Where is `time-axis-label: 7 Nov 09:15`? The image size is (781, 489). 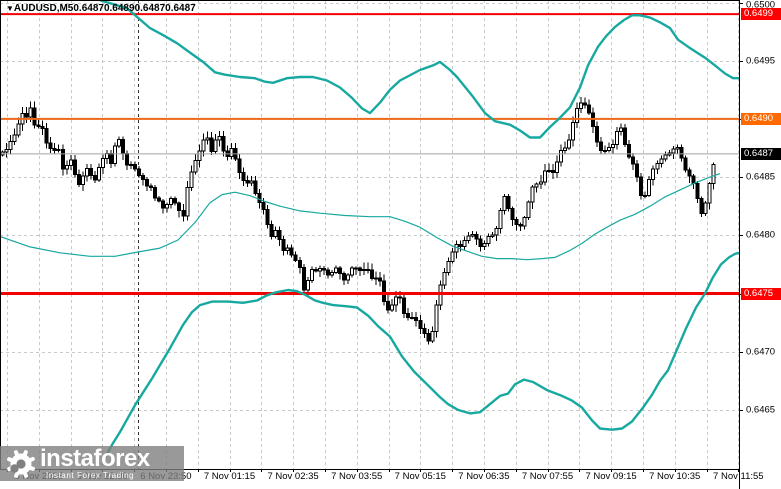
time-axis-label: 7 Nov 09:15 is located at coordinates (611, 476).